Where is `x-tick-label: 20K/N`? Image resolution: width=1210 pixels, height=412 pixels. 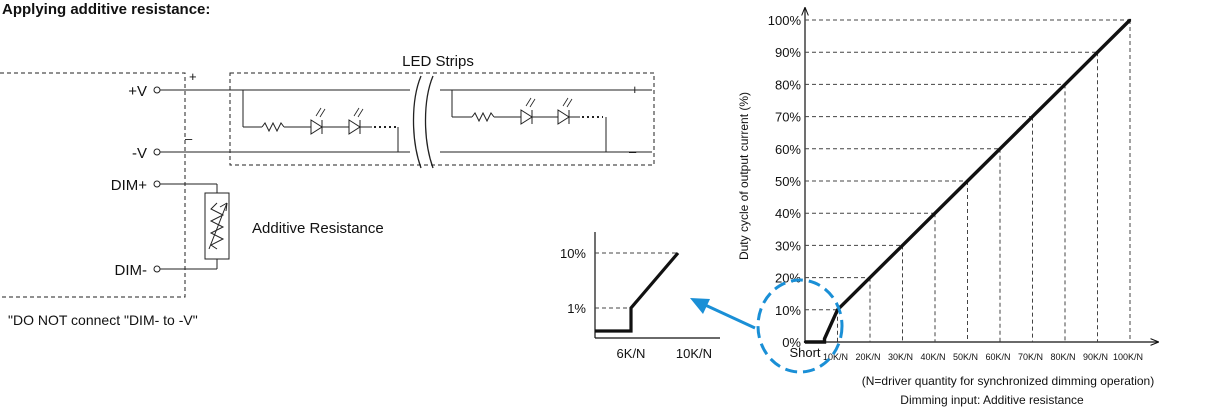 x-tick-label: 20K/N is located at coordinates (867, 357).